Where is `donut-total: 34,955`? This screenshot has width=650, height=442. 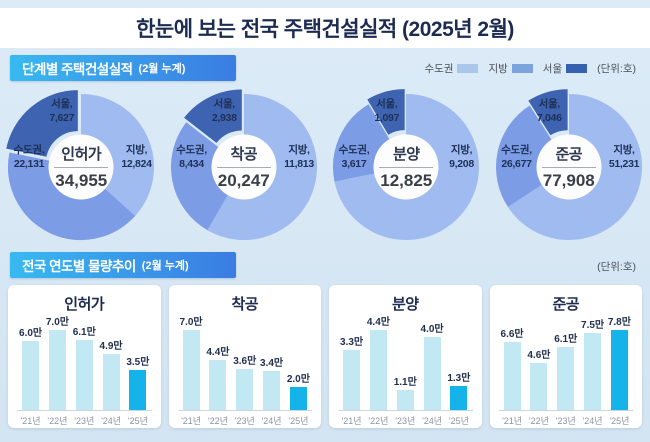 donut-total: 34,955 is located at coordinates (81, 180).